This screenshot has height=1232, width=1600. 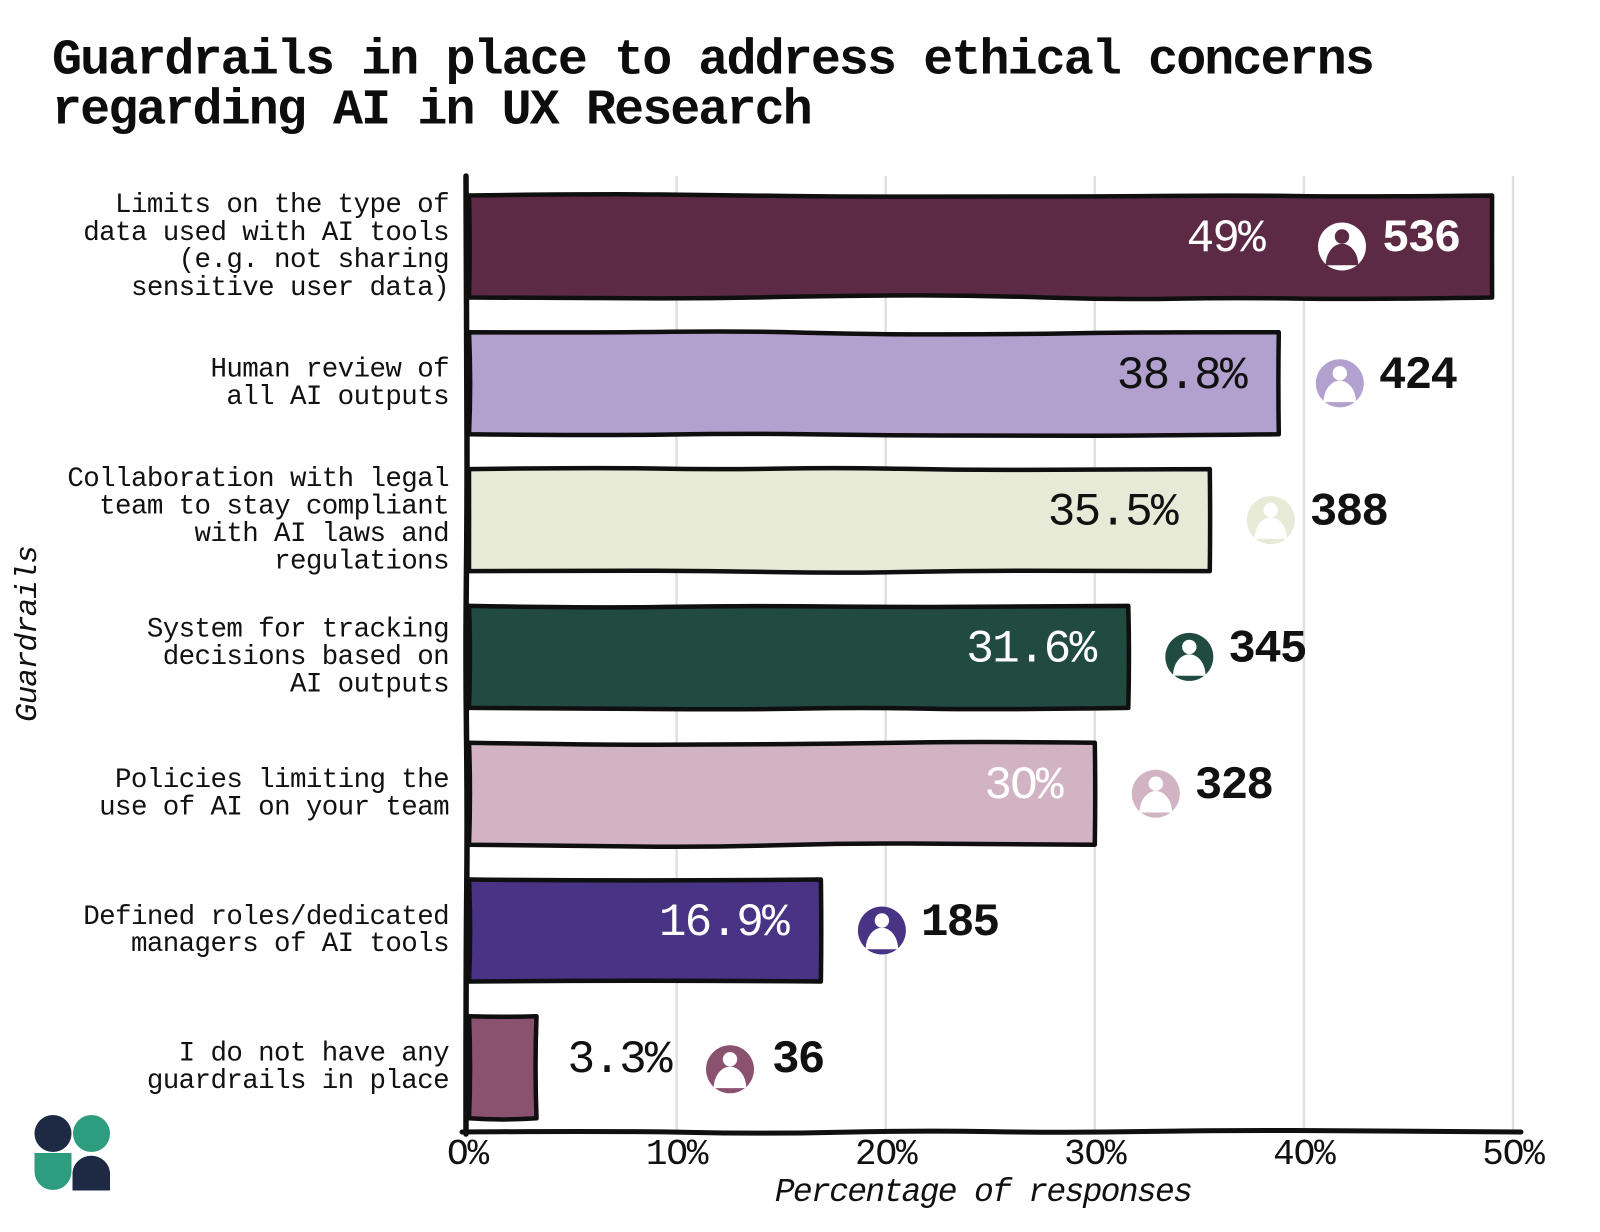 What do you see at coordinates (1234, 786) in the screenshot?
I see `svg-text: 328` at bounding box center [1234, 786].